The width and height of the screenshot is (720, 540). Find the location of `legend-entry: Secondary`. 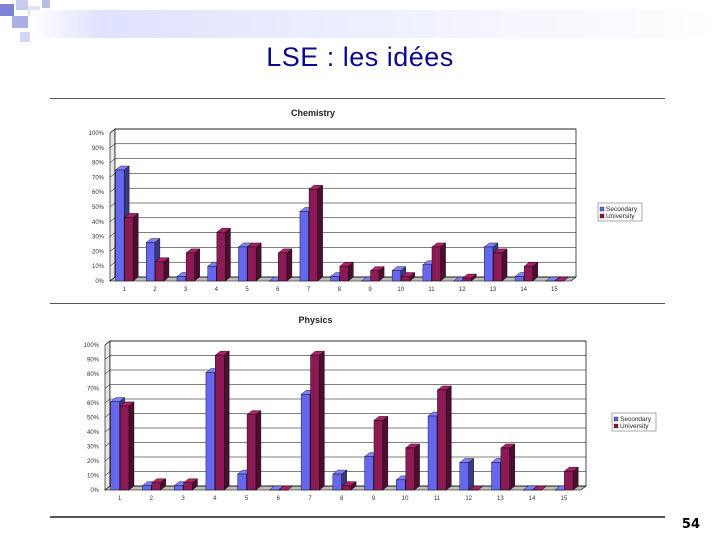

legend-entry: Secondary is located at coordinates (622, 209).